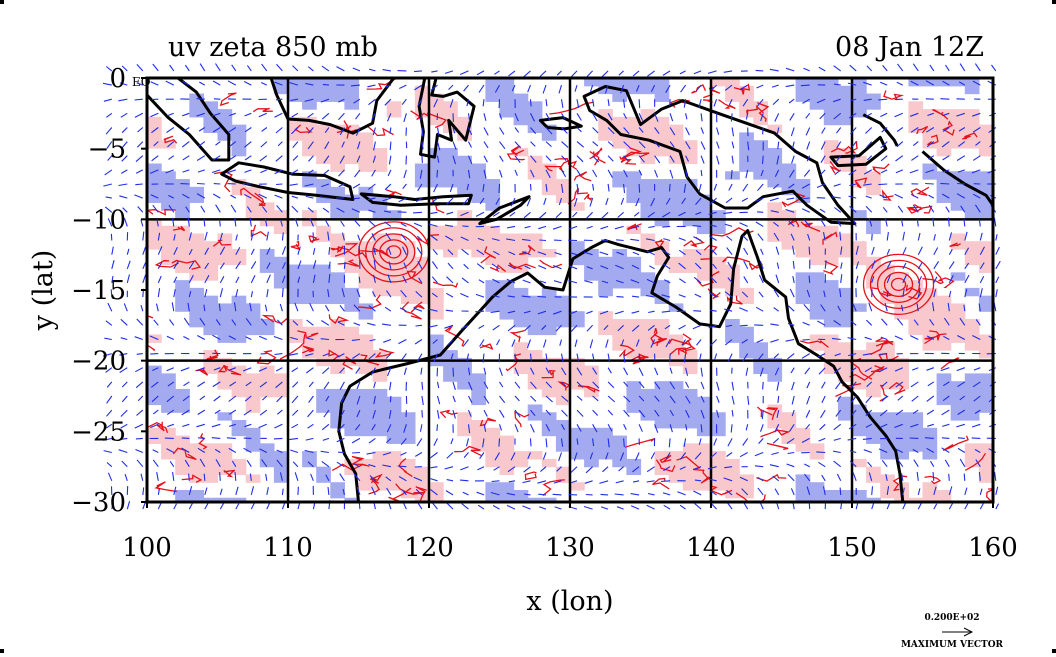 The height and width of the screenshot is (657, 1056). Describe the element at coordinates (273, 47) in the screenshot. I see `chart-title: uv zeta 850 mb` at that location.